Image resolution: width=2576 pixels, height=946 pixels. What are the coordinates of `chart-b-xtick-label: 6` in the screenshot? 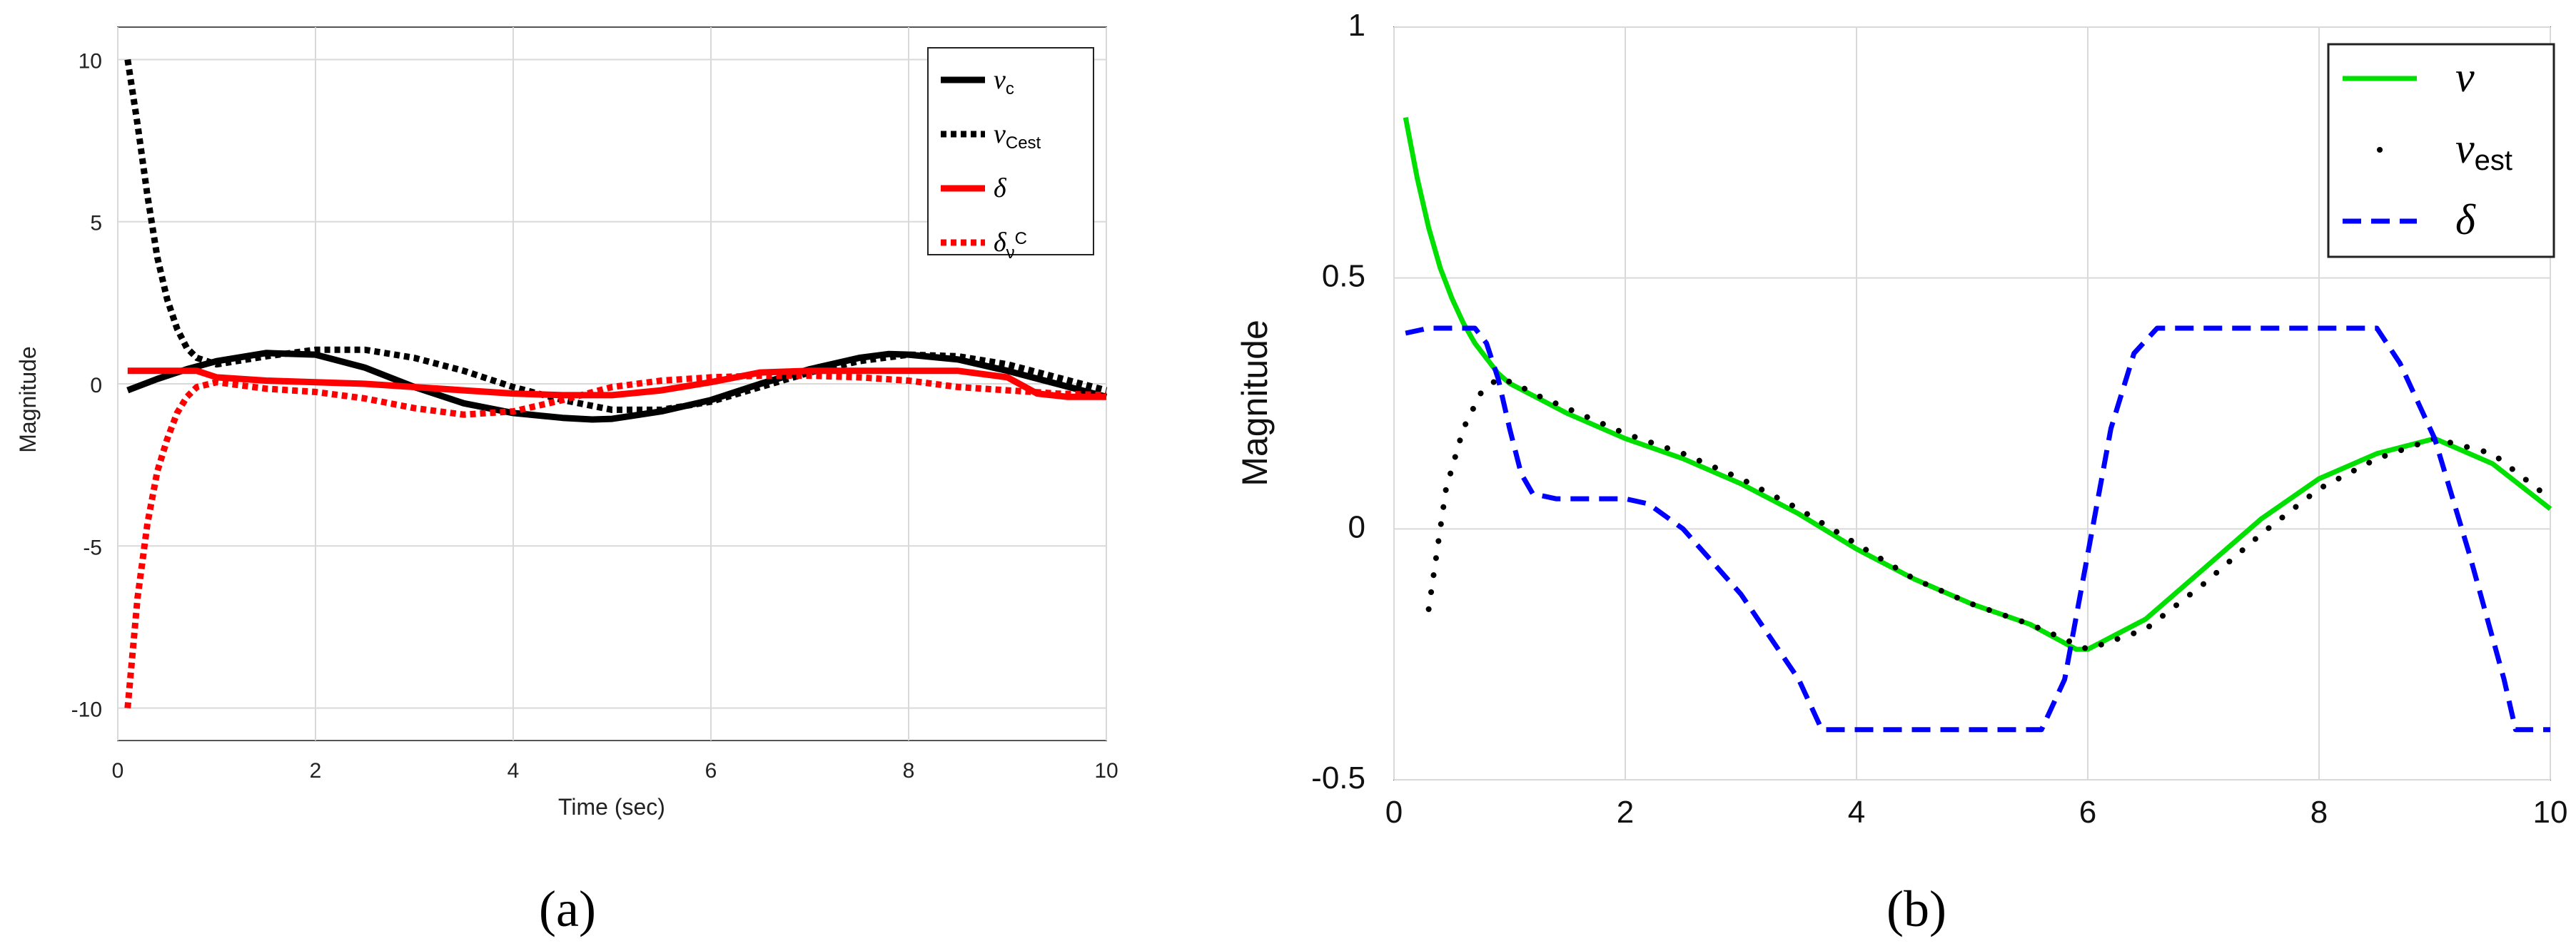 It's located at (2087, 812).